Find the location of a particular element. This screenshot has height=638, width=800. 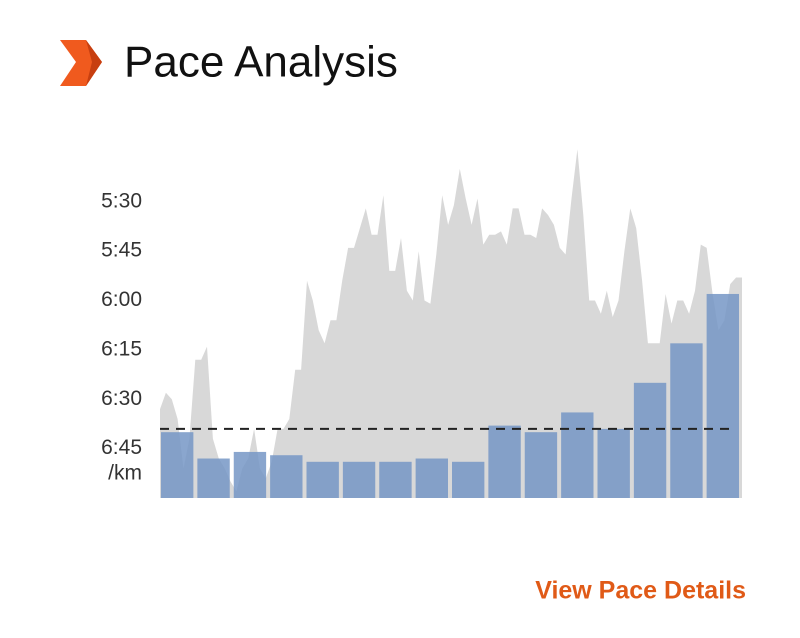

logo-shade is located at coordinates (94, 63).